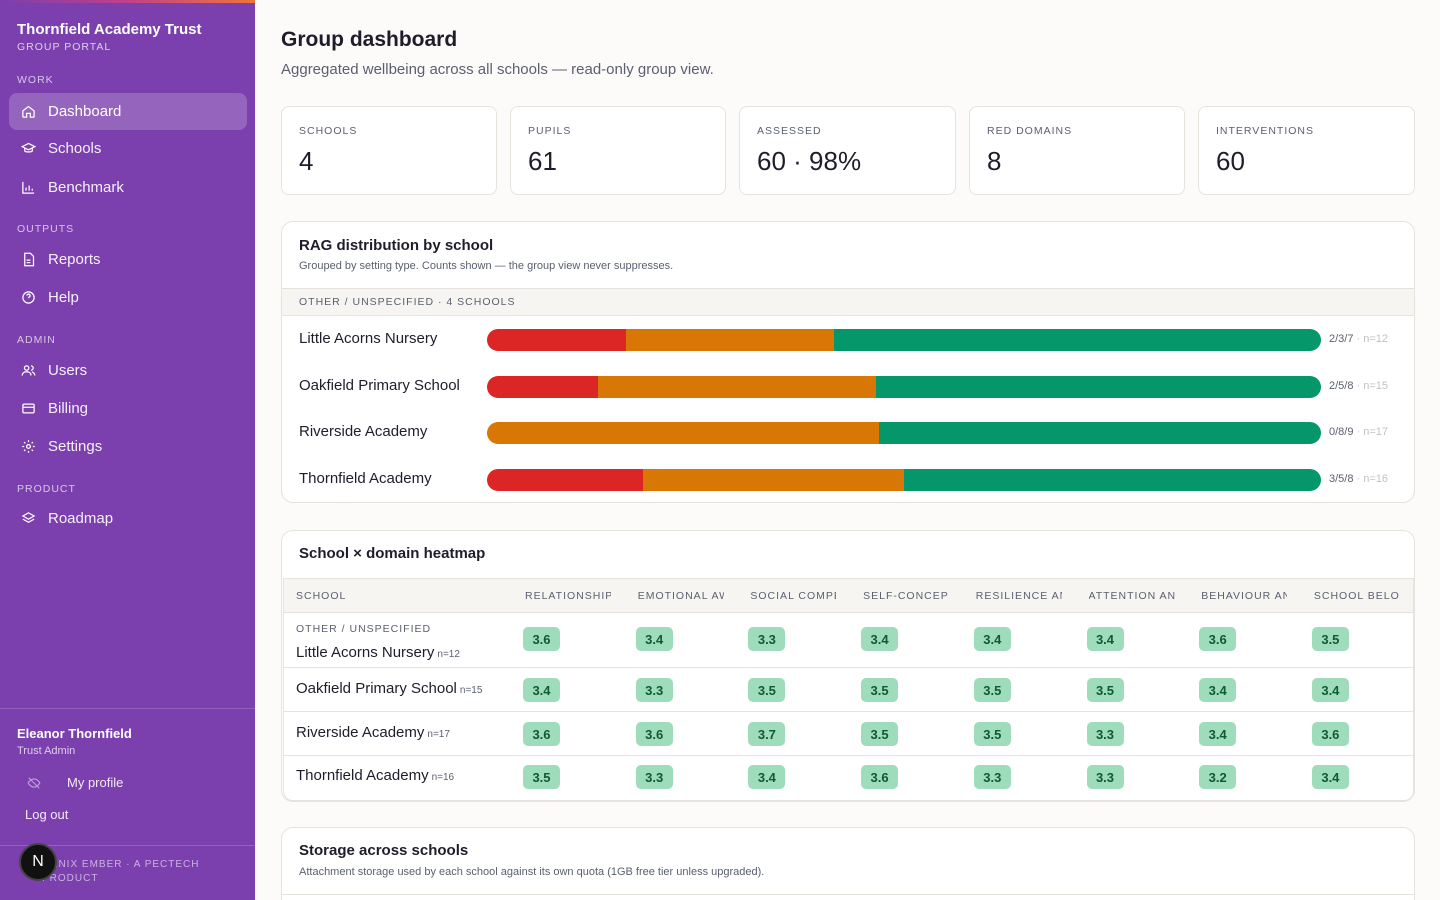 The height and width of the screenshot is (900, 1440). Describe the element at coordinates (95, 782) in the screenshot. I see `my-profile-label: My profile` at that location.